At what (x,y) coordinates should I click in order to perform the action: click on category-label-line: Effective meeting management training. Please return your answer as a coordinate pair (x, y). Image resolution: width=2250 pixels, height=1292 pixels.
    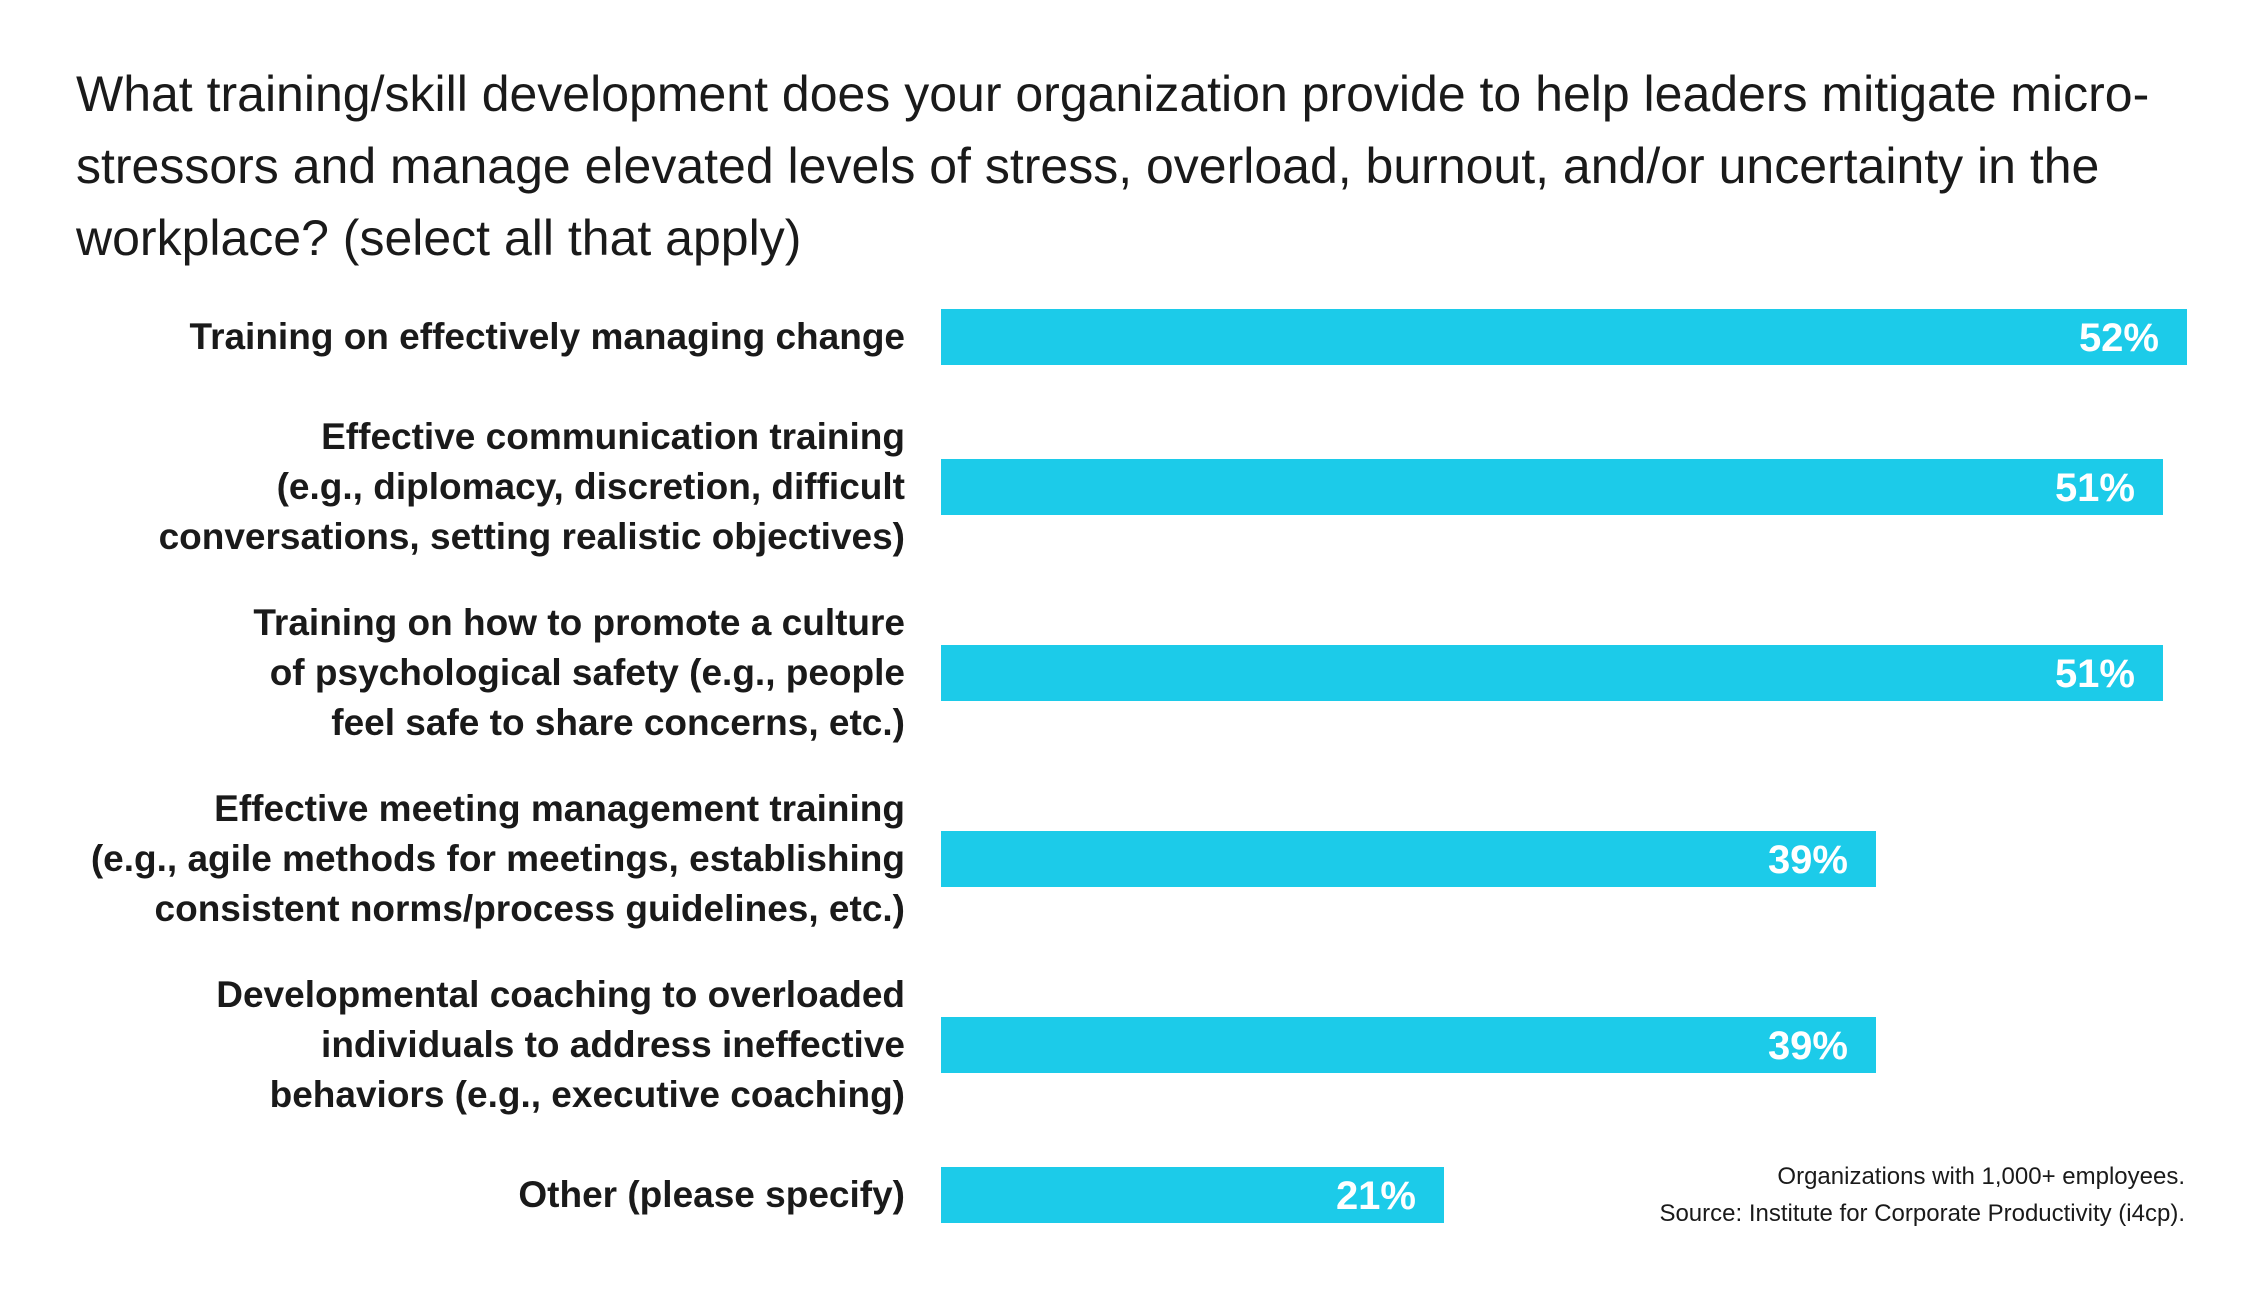
    Looking at the image, I should click on (559, 808).